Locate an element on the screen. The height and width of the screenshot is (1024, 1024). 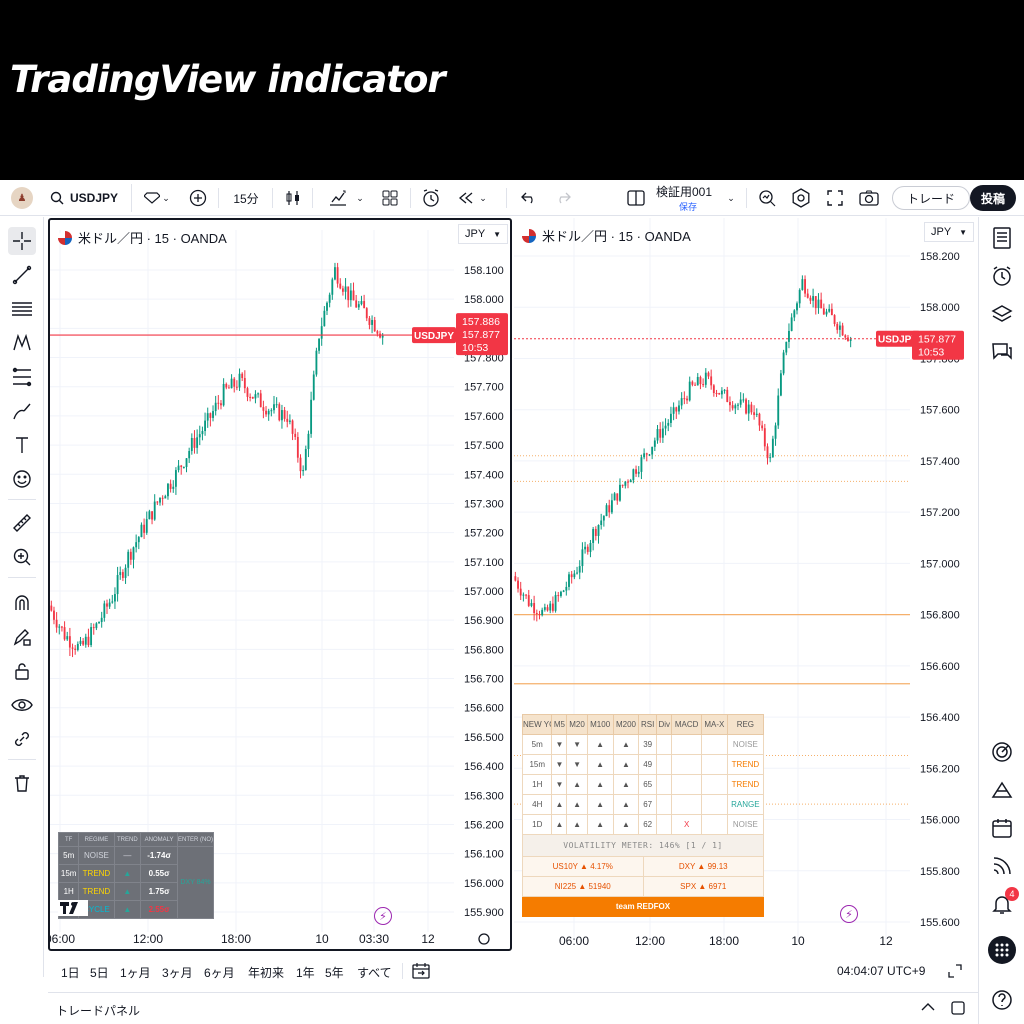
settings-button is located at coordinates (801, 198).